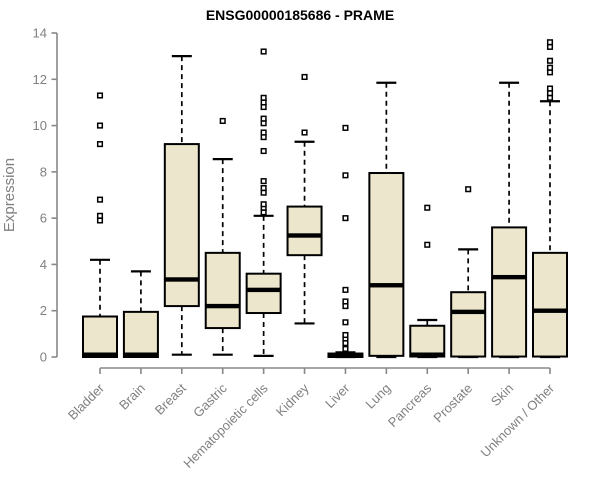  I want to click on y-tick-label: 6, so click(43, 218).